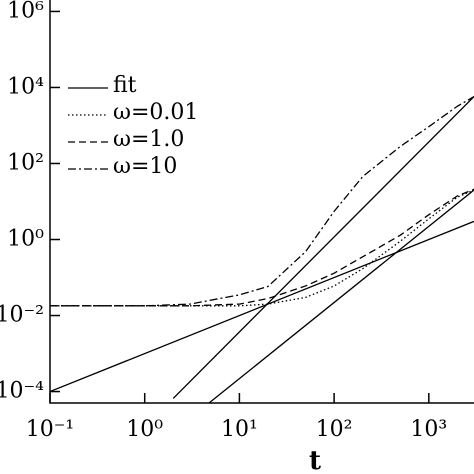 This screenshot has width=474, height=474. What do you see at coordinates (25, 162) in the screenshot?
I see `y-tick-label: 10²` at bounding box center [25, 162].